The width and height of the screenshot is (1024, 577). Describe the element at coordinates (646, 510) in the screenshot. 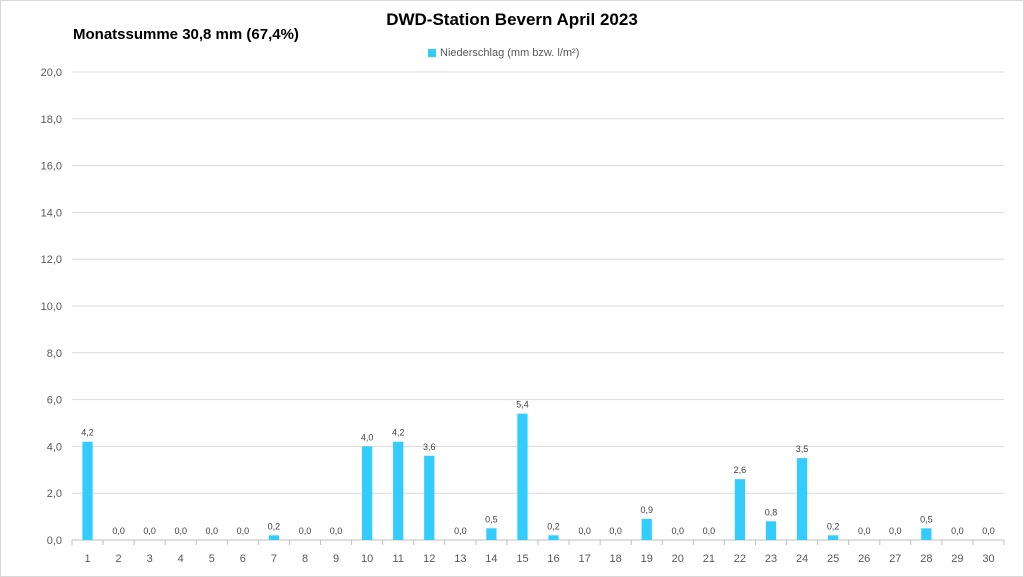

I see `data-label-day-19: 0,9` at that location.